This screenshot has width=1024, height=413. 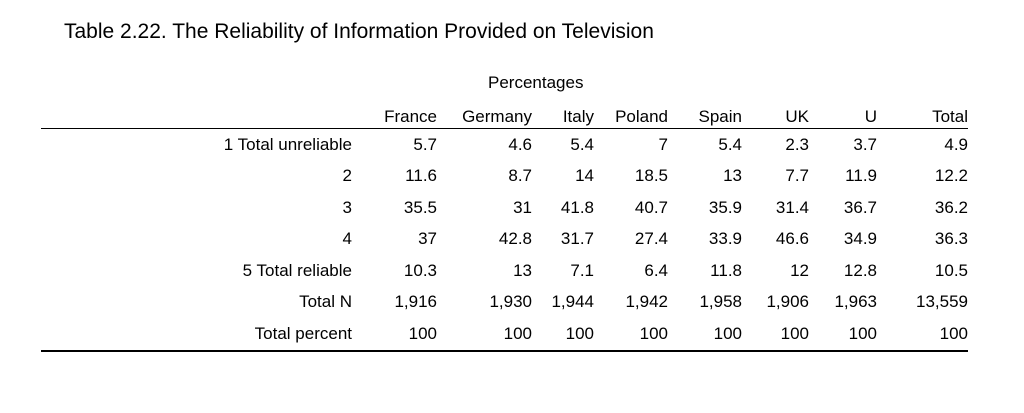 I want to click on column-header-france: France, so click(x=394, y=114).